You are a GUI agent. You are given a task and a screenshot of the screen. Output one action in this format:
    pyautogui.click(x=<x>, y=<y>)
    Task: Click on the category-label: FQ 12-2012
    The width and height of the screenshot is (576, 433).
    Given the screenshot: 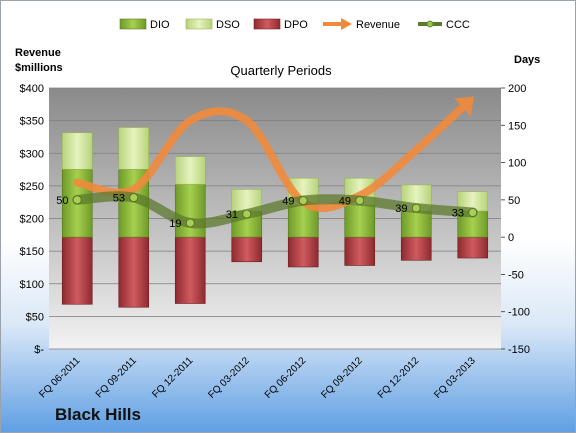 What is the action you would take?
    pyautogui.click(x=399, y=378)
    